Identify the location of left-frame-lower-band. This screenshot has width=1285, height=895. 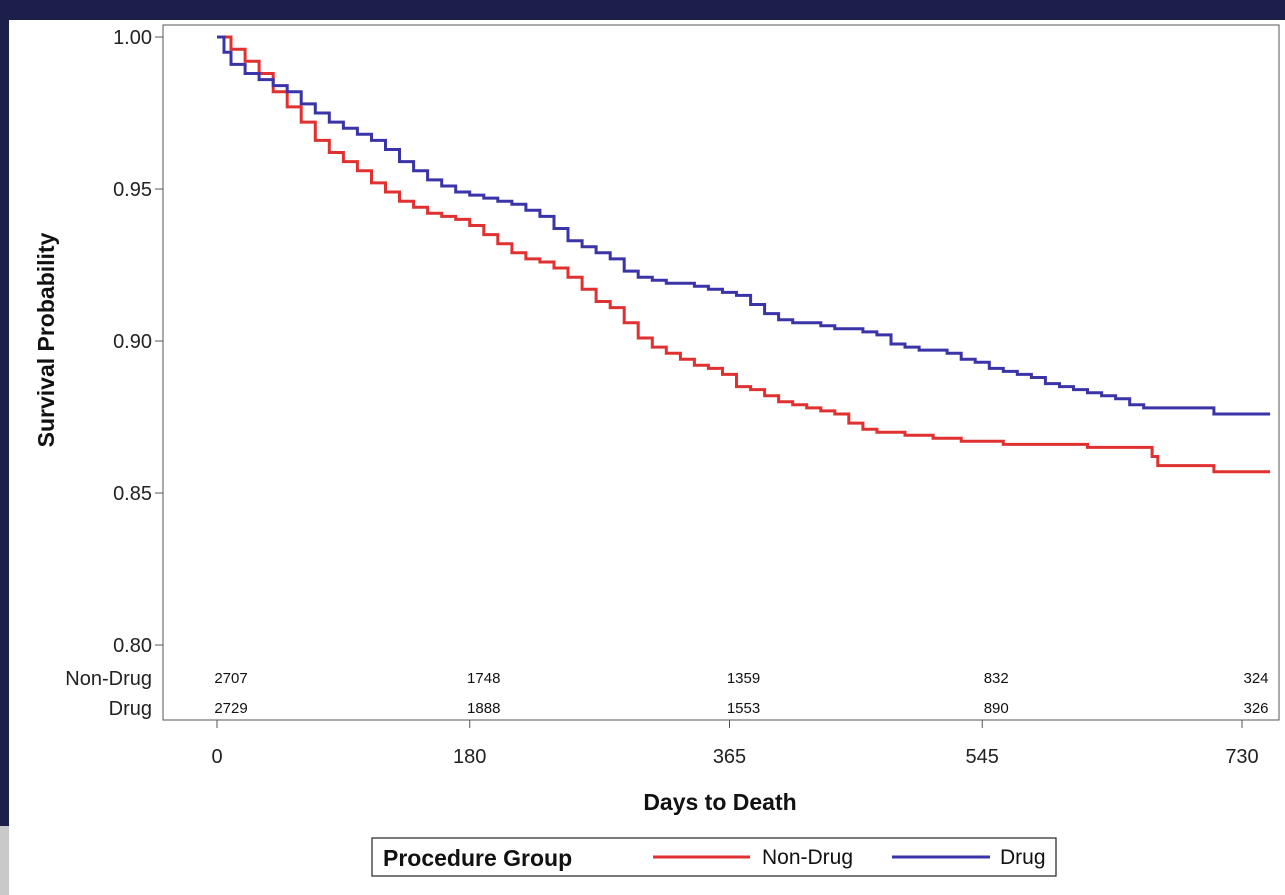
(4, 860).